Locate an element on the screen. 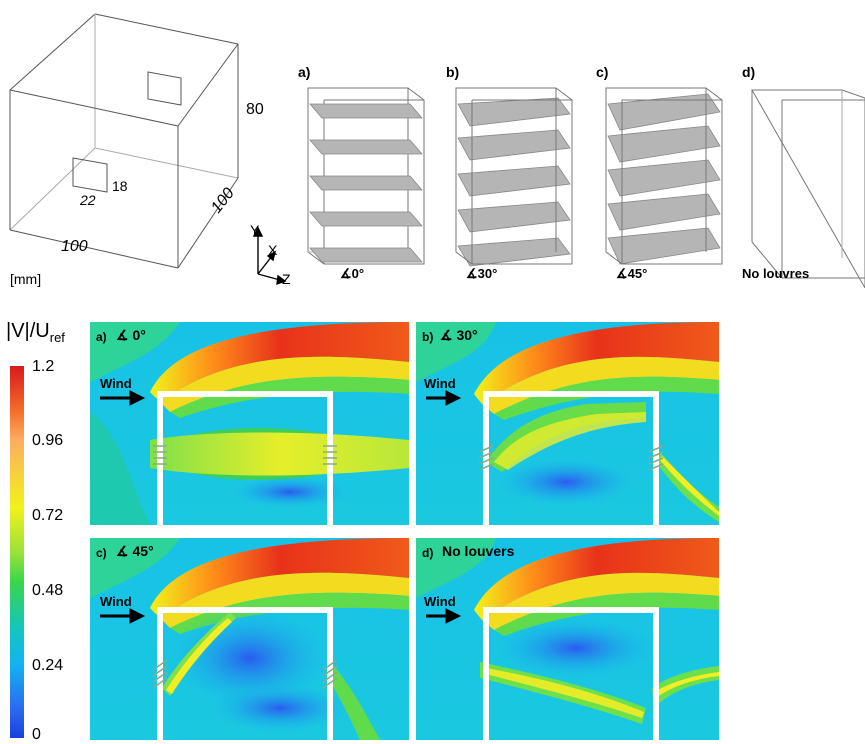 Image resolution: width=865 pixels, height=744 pixels. axis-z-label: Z is located at coordinates (286, 279).